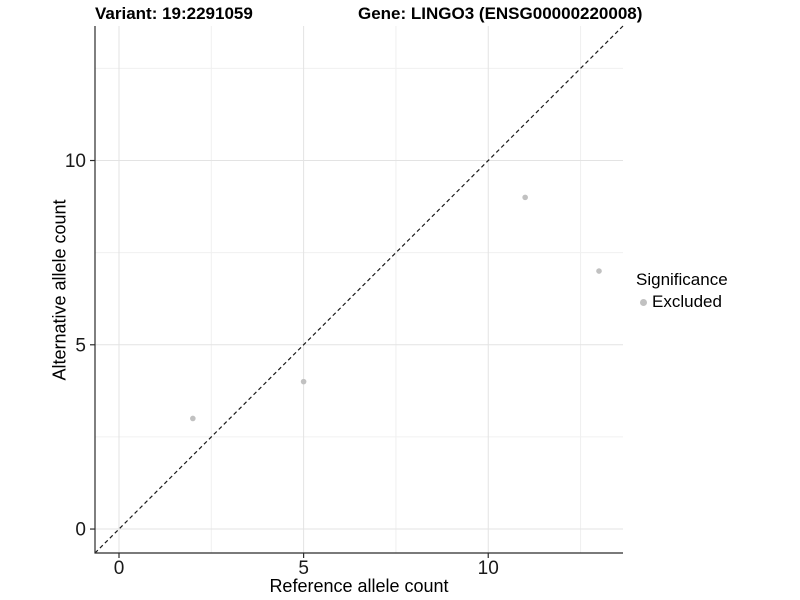  I want to click on x-tick-label: 10, so click(488, 568).